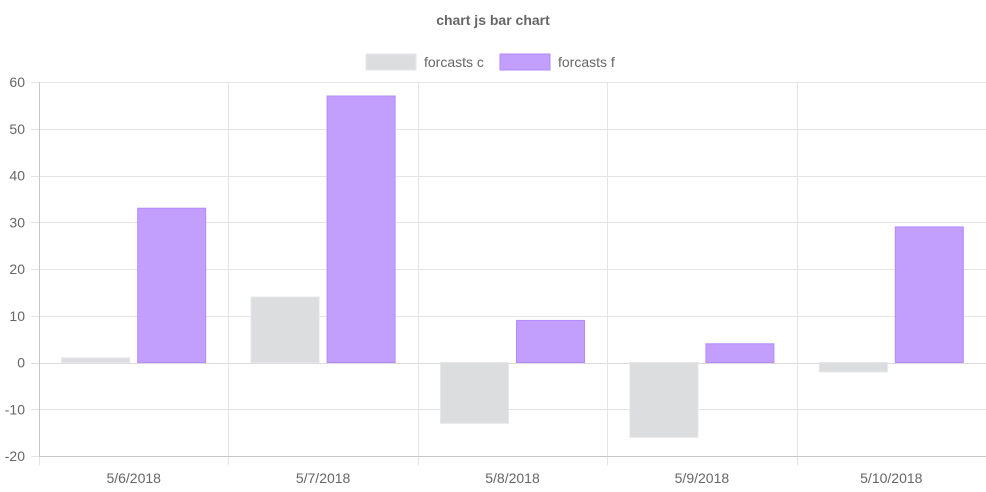  I want to click on x-tick-label: 5/10/2018, so click(891, 478).